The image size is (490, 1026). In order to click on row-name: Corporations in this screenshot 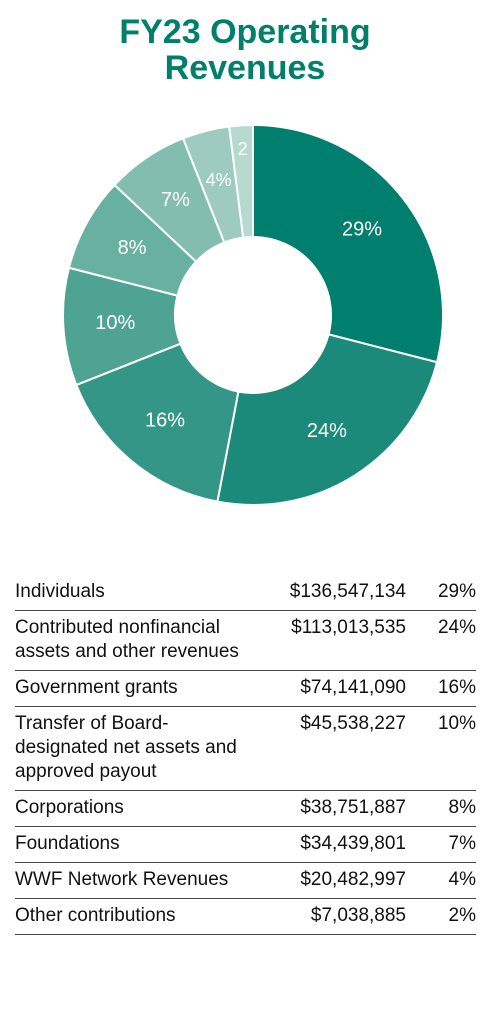, I will do `click(140, 808)`.